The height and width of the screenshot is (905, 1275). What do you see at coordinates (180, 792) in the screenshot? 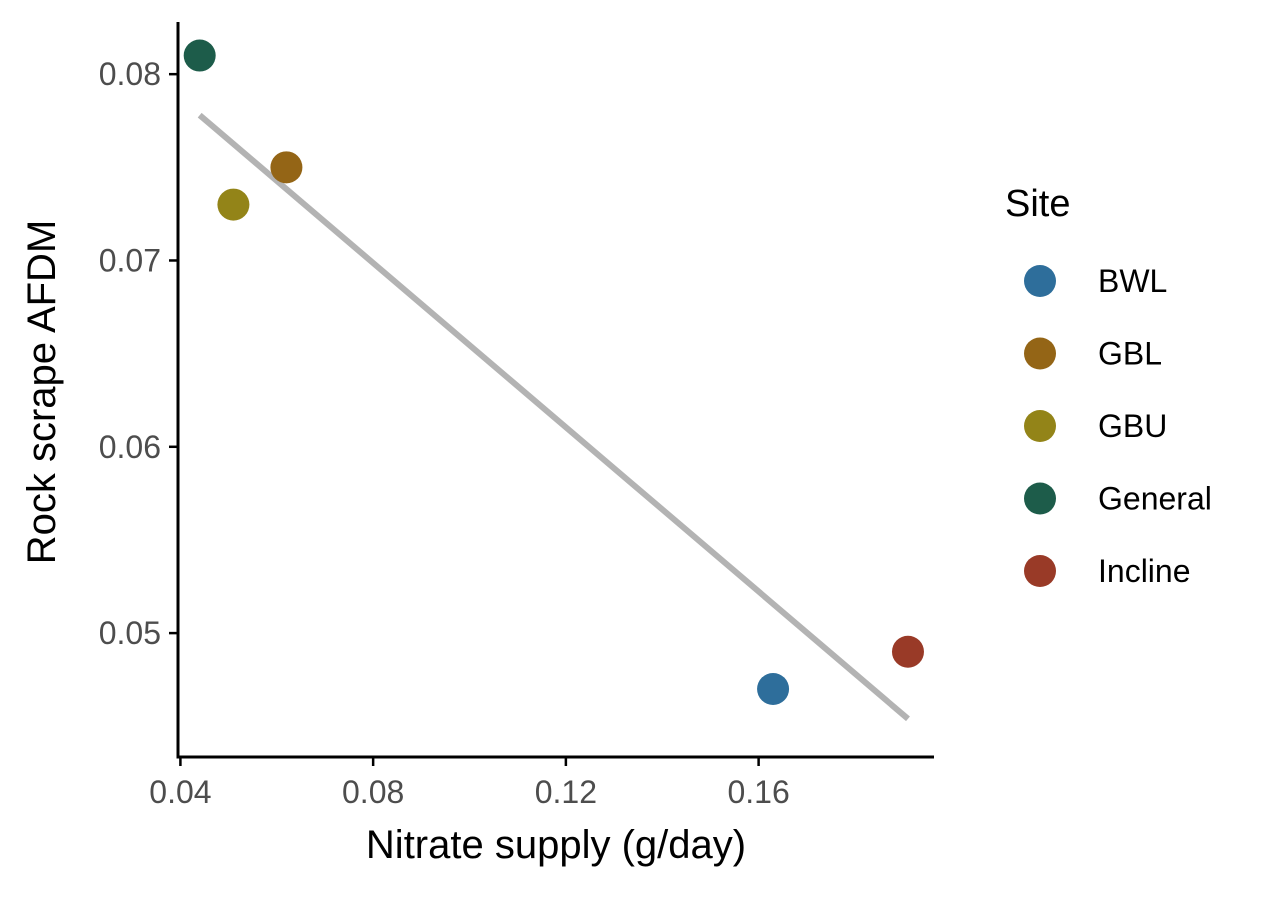
I see `x-tick-label: 0.04` at bounding box center [180, 792].